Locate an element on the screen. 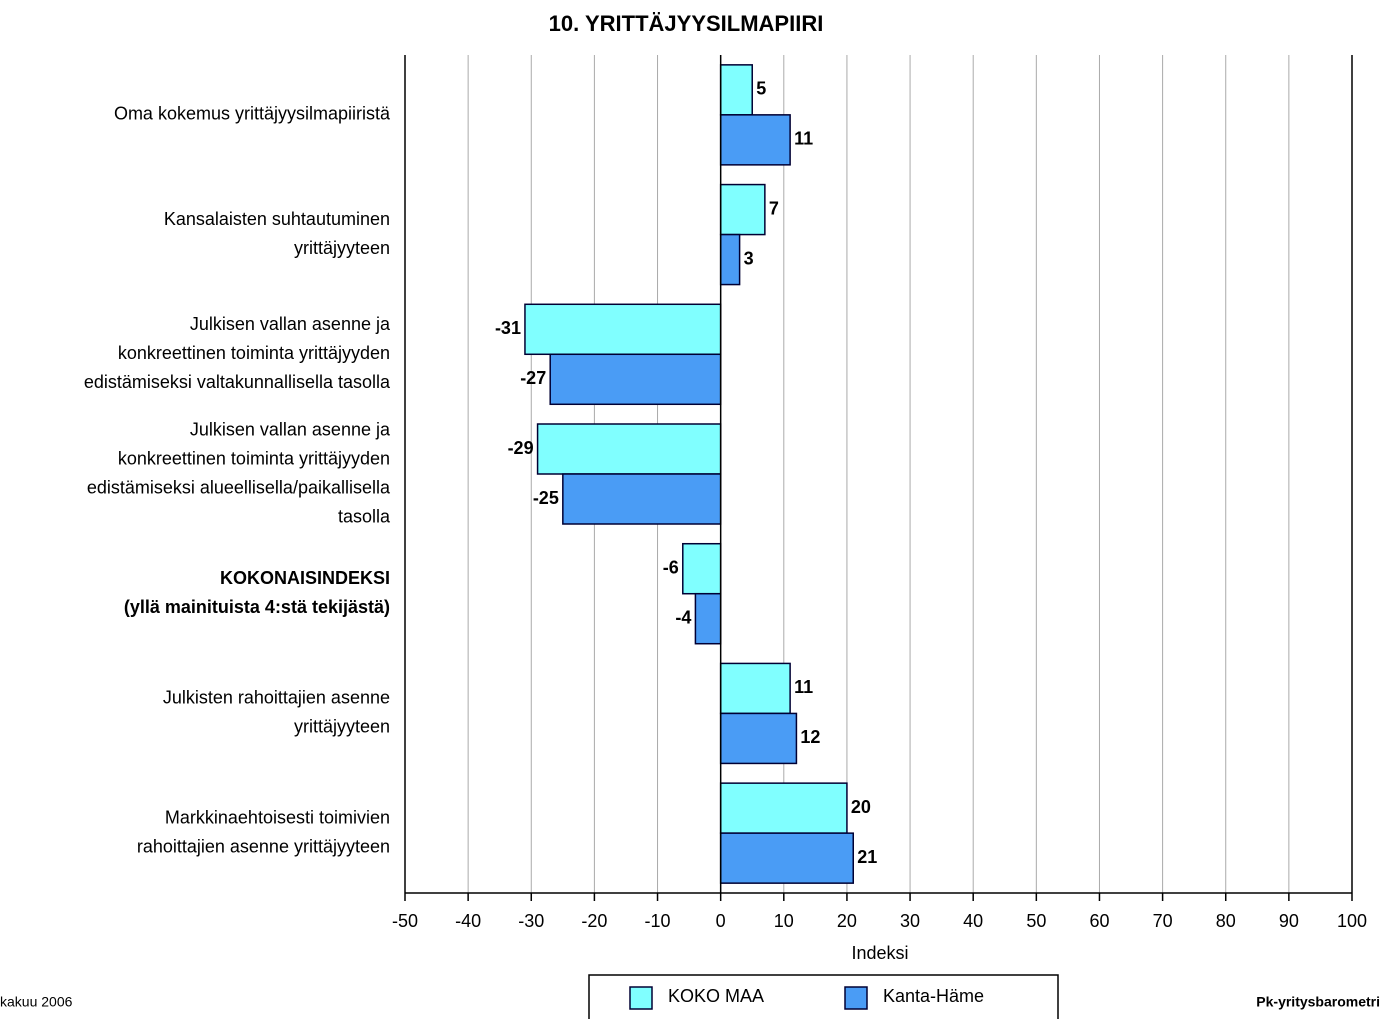  category-label: Kansalaisten suhtautuminen is located at coordinates (277, 219).